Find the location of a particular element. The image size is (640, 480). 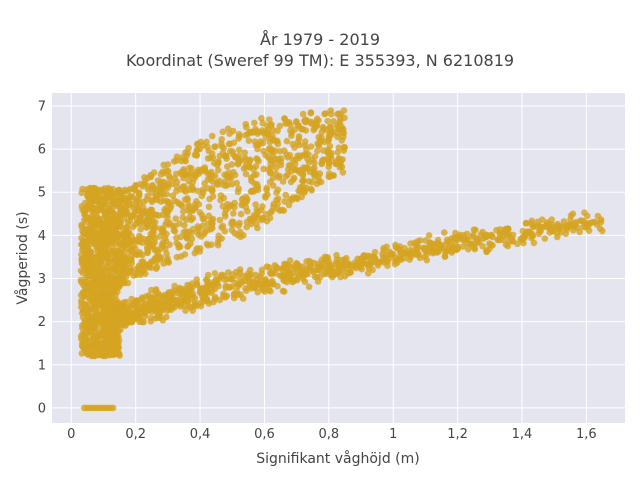

y-tick-labels: 0 1 2 3 4 5 6 7 is located at coordinates (42, 257).